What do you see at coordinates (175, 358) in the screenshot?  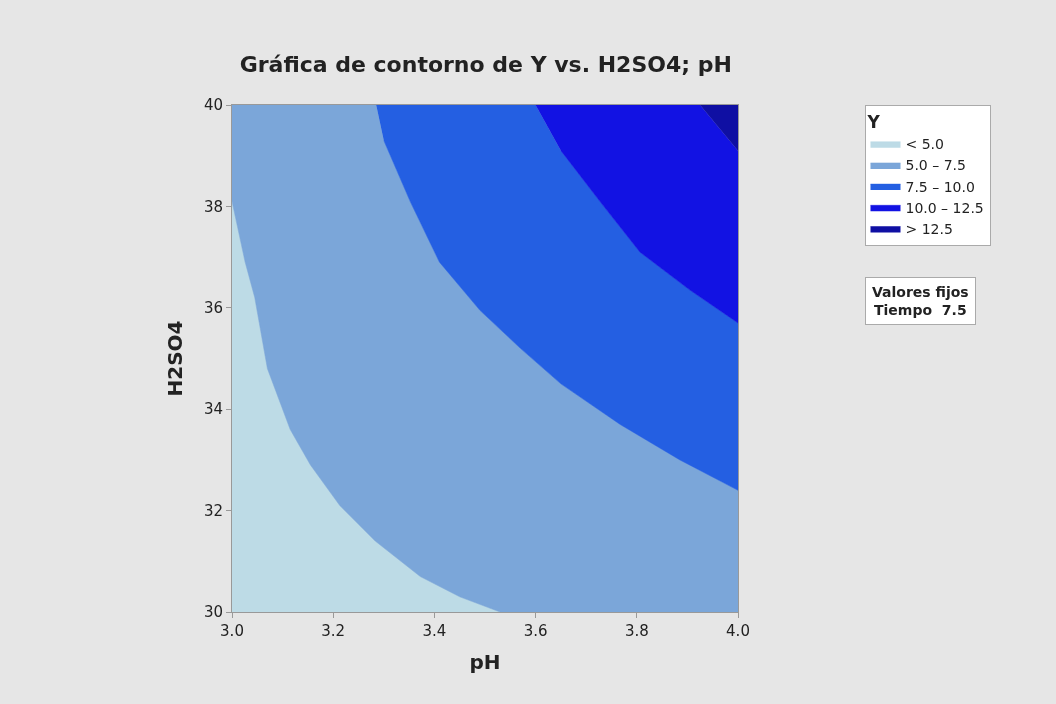 I see `y-axis-title: H2SO4` at bounding box center [175, 358].